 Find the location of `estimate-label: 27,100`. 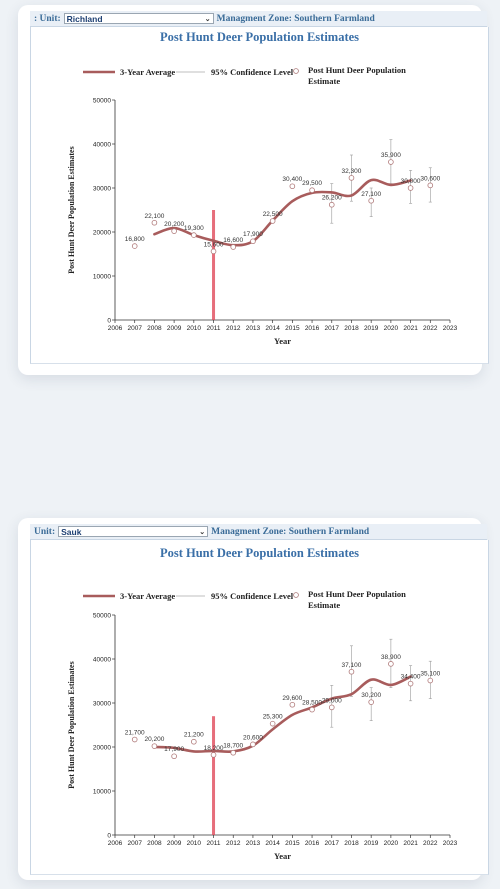

estimate-label: 27,100 is located at coordinates (371, 194).